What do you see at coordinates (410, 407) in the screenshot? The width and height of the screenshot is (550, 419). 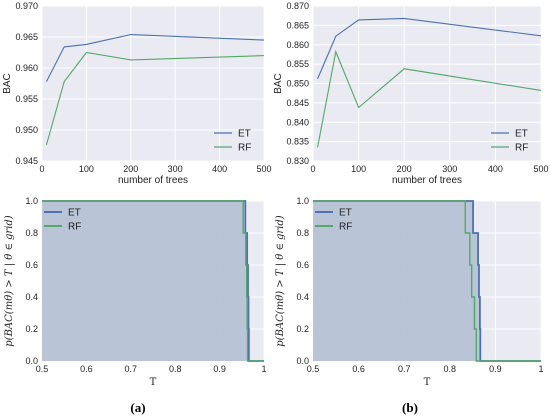 I see `panel-label-b: (b)` at bounding box center [410, 407].